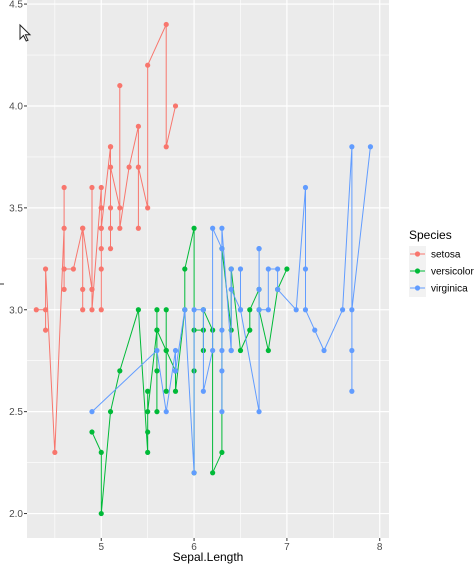  What do you see at coordinates (16, 310) in the screenshot?
I see `y-tick-label: 3.0` at bounding box center [16, 310].